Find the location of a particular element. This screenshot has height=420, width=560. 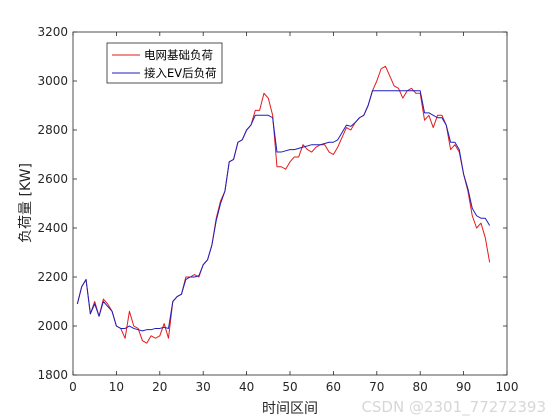

y-tick-label: 2600 is located at coordinates (52, 179).